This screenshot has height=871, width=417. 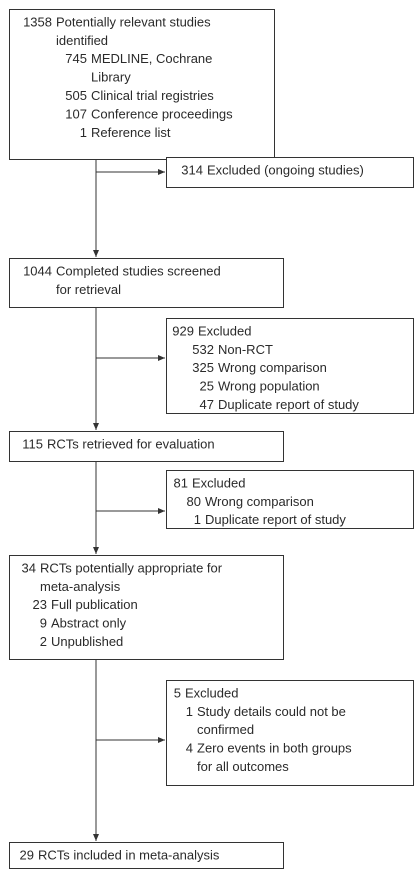 What do you see at coordinates (37, 21) in the screenshot?
I see `count: 1358` at bounding box center [37, 21].